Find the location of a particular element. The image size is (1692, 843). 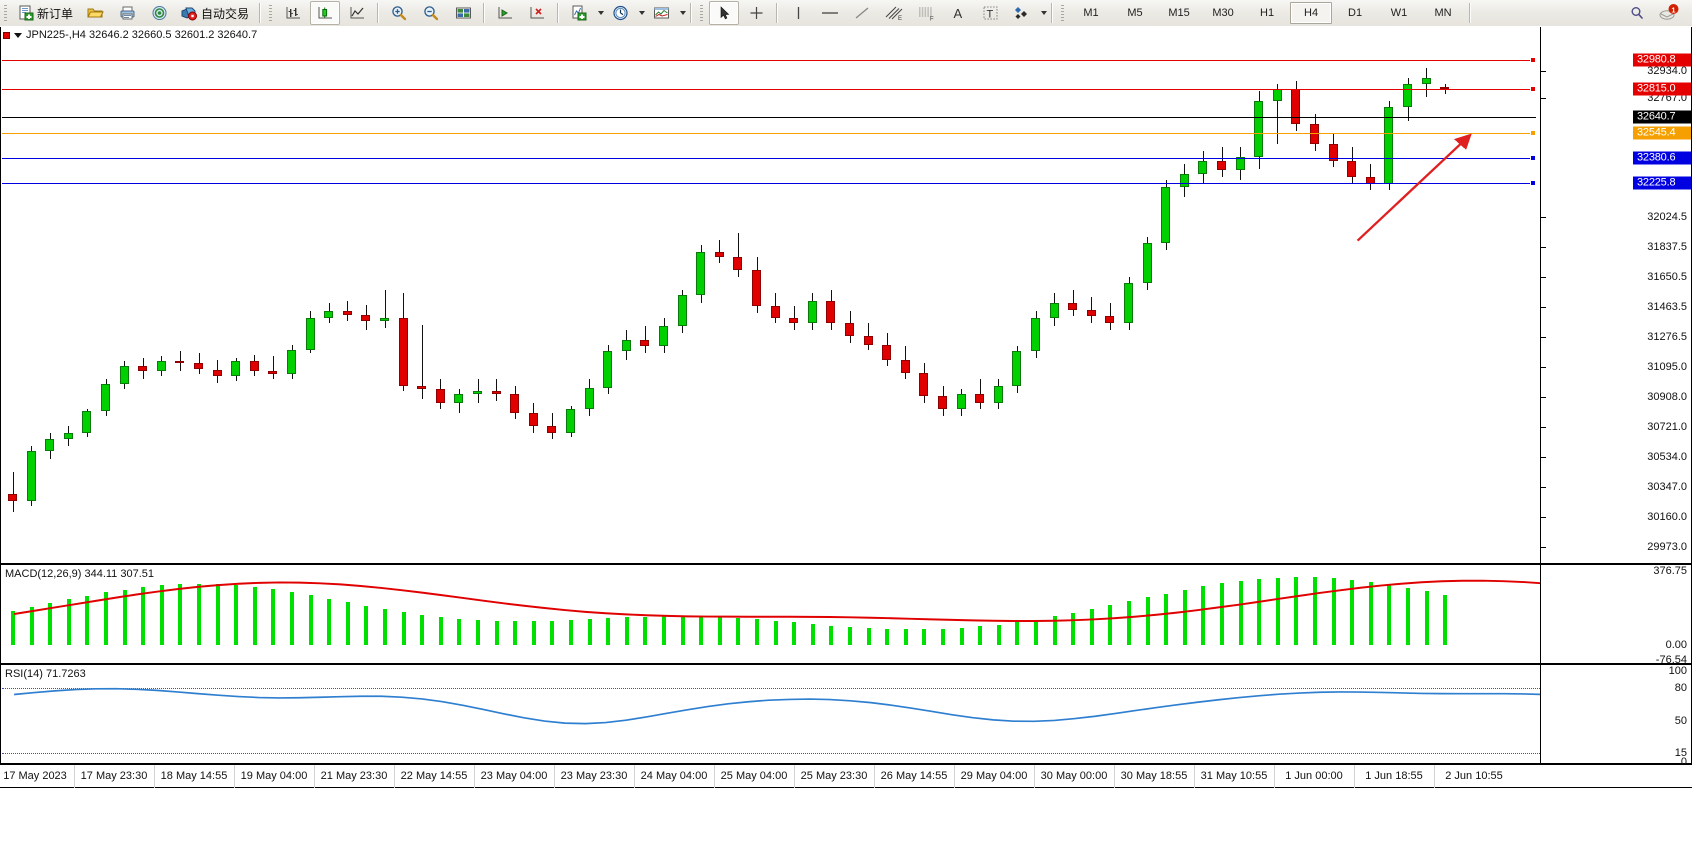

time-tick-label: 1 Jun 18:55 is located at coordinates (1394, 776).